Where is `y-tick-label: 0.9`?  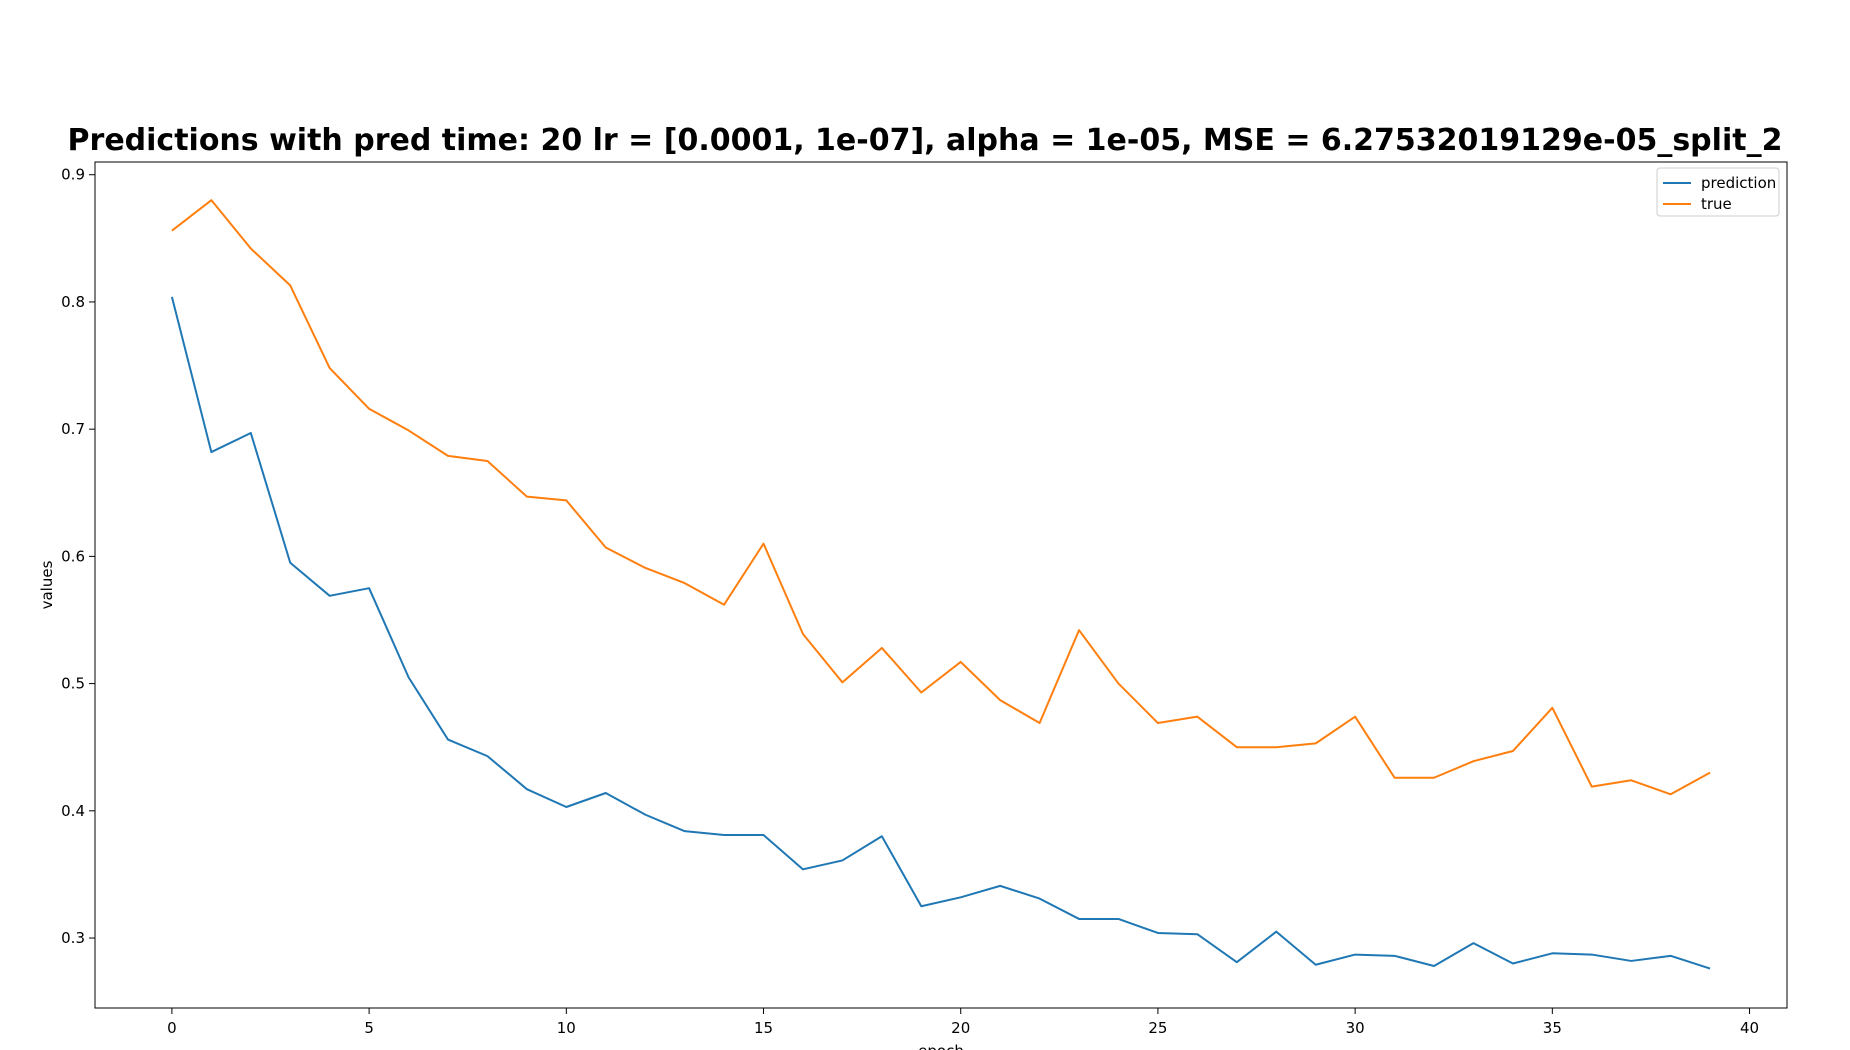
y-tick-label: 0.9 is located at coordinates (73, 175).